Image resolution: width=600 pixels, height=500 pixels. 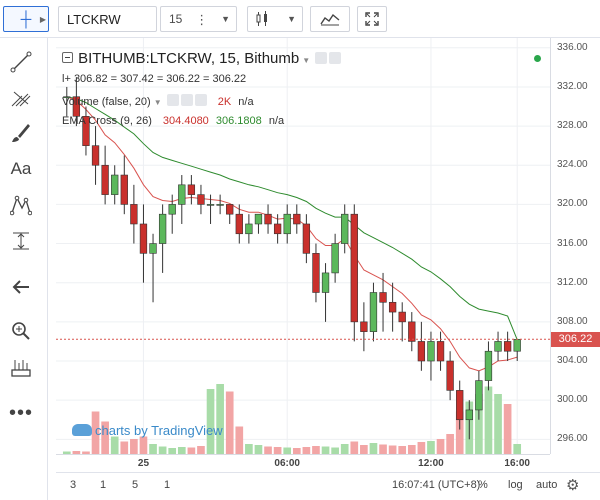 I want to click on log-toggle: log, so click(x=515, y=485).